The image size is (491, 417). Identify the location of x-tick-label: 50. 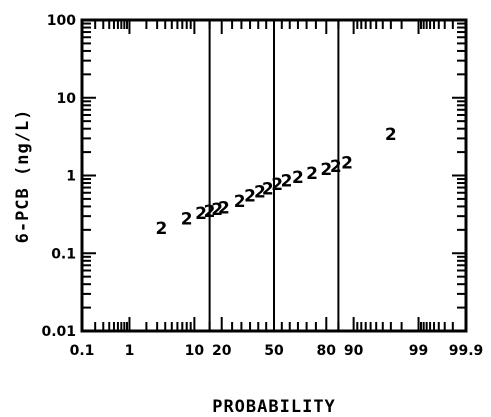
(274, 351).